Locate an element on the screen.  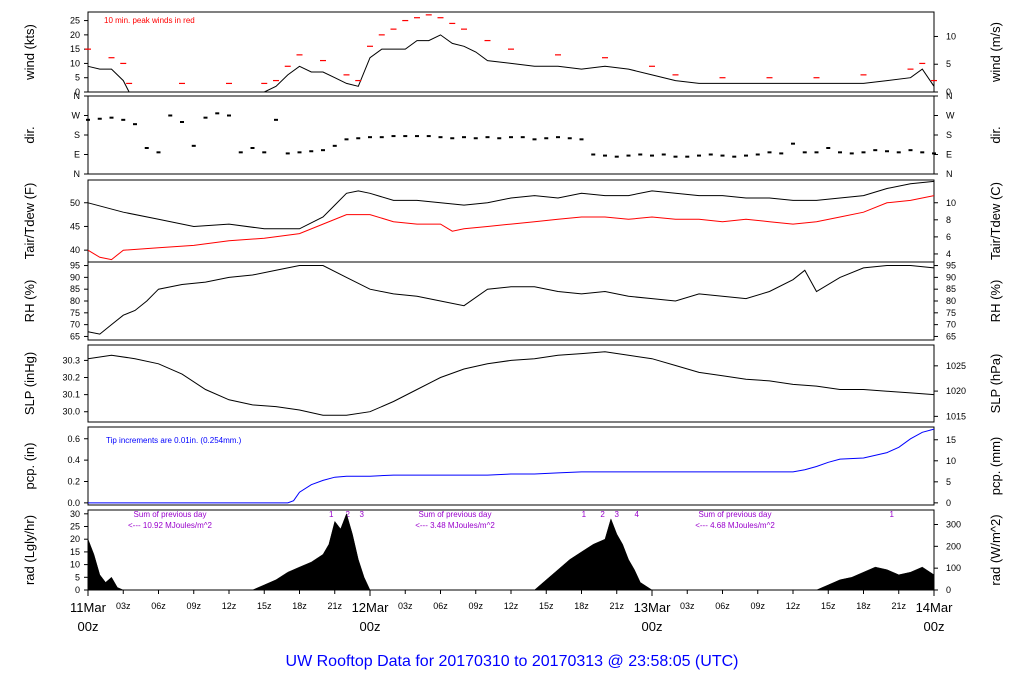
left-tick-label: 95 is located at coordinates (75, 266).